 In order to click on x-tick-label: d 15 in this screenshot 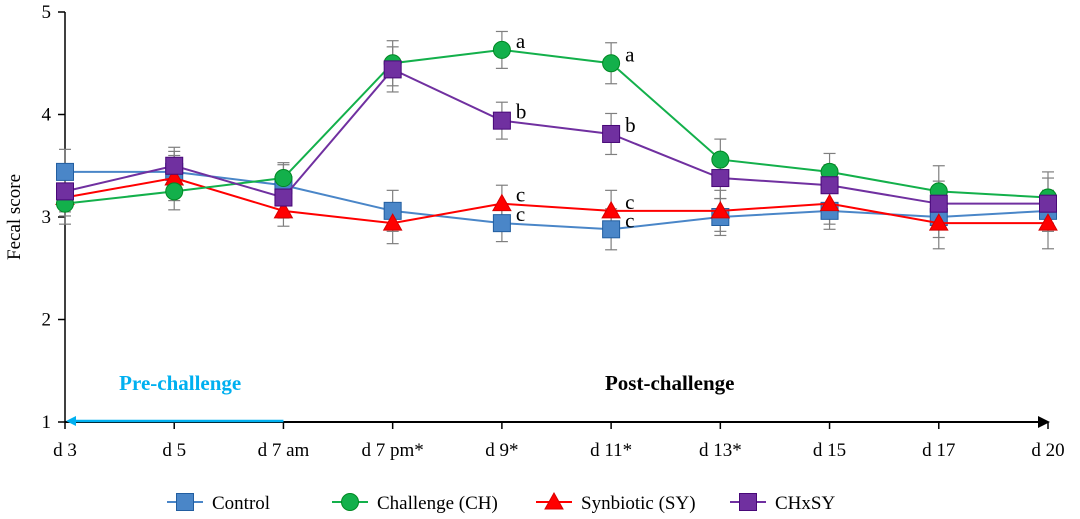, I will do `click(829, 450)`.